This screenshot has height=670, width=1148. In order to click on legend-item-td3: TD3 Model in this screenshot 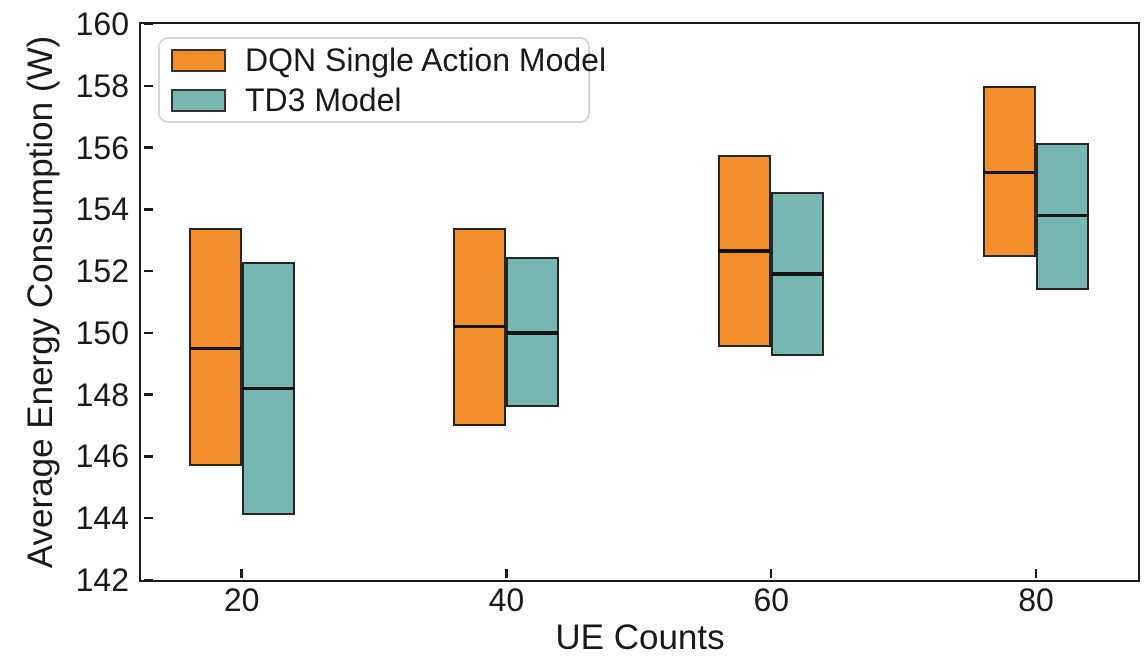, I will do `click(379, 100)`.